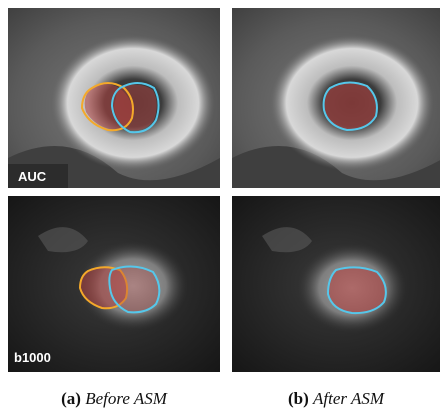 This screenshot has width=440, height=412. Describe the element at coordinates (126, 398) in the screenshot. I see `caption-text: Before ASM` at that location.